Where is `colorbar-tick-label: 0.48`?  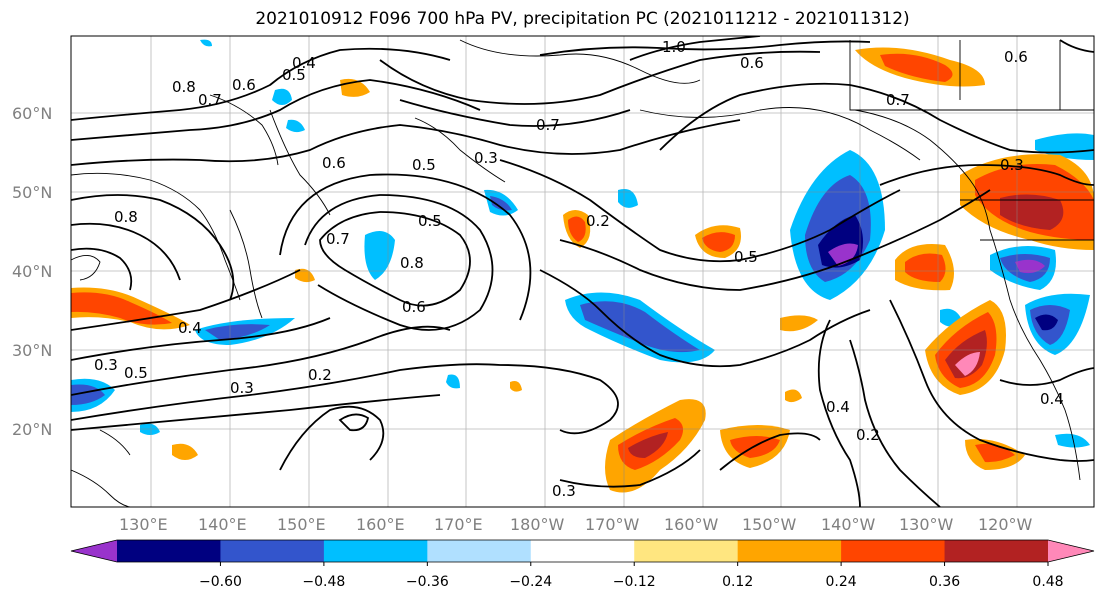
colorbar-tick-label: 0.48 is located at coordinates (1047, 582).